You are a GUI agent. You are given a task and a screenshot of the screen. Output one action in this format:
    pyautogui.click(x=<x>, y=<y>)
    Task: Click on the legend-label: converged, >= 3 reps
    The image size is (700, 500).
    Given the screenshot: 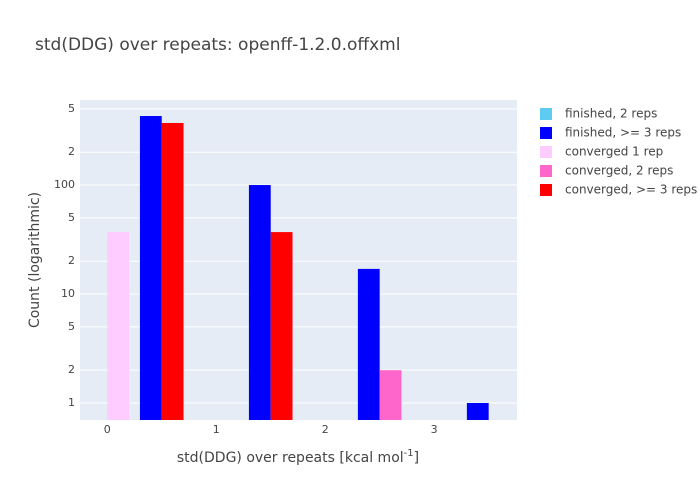 What is the action you would take?
    pyautogui.click(x=631, y=190)
    